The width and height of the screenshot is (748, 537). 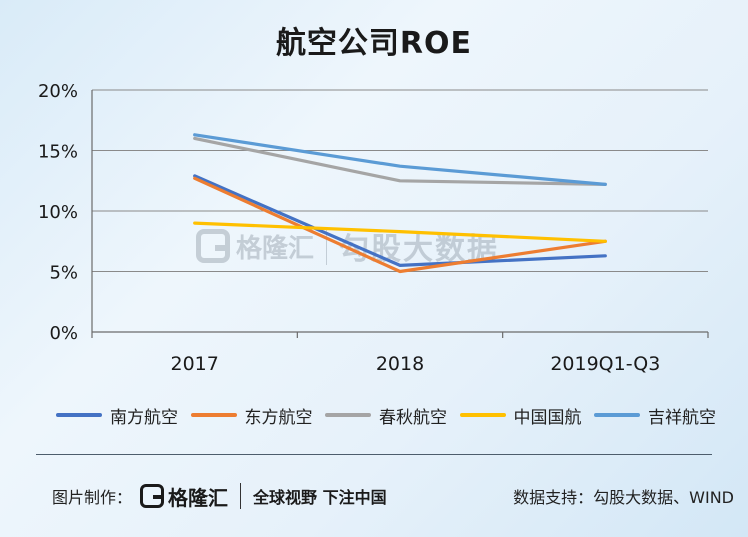 I want to click on footer-separator, so click(x=241, y=496).